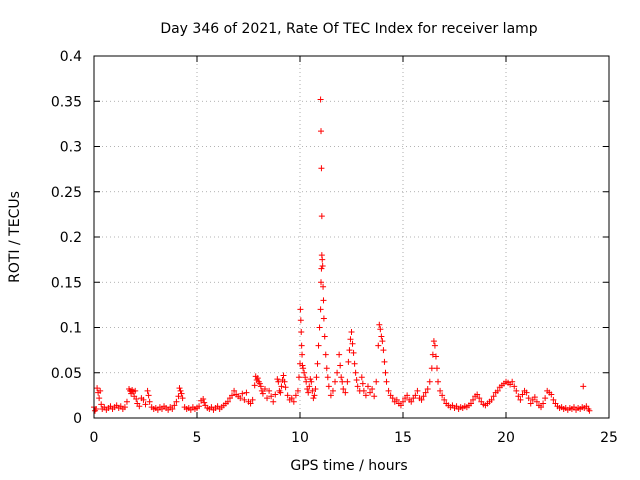  What do you see at coordinates (71, 329) in the screenshot?
I see `y-tick-label: 0.1` at bounding box center [71, 329].